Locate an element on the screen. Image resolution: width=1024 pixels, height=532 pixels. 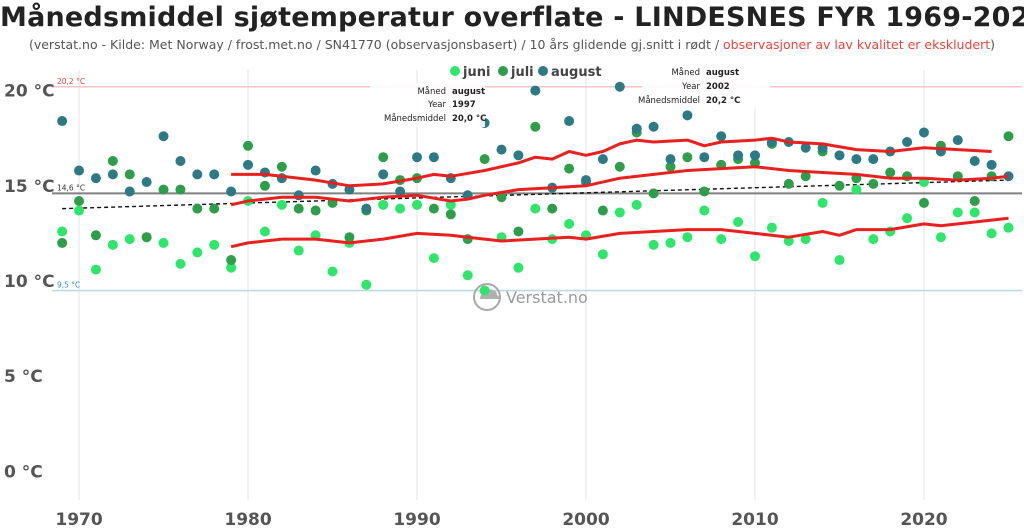
watermark-cloud-icon is located at coordinates (490, 294).